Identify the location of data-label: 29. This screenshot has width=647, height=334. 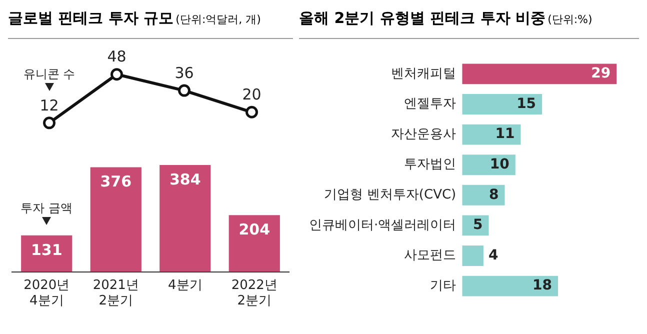
(601, 74).